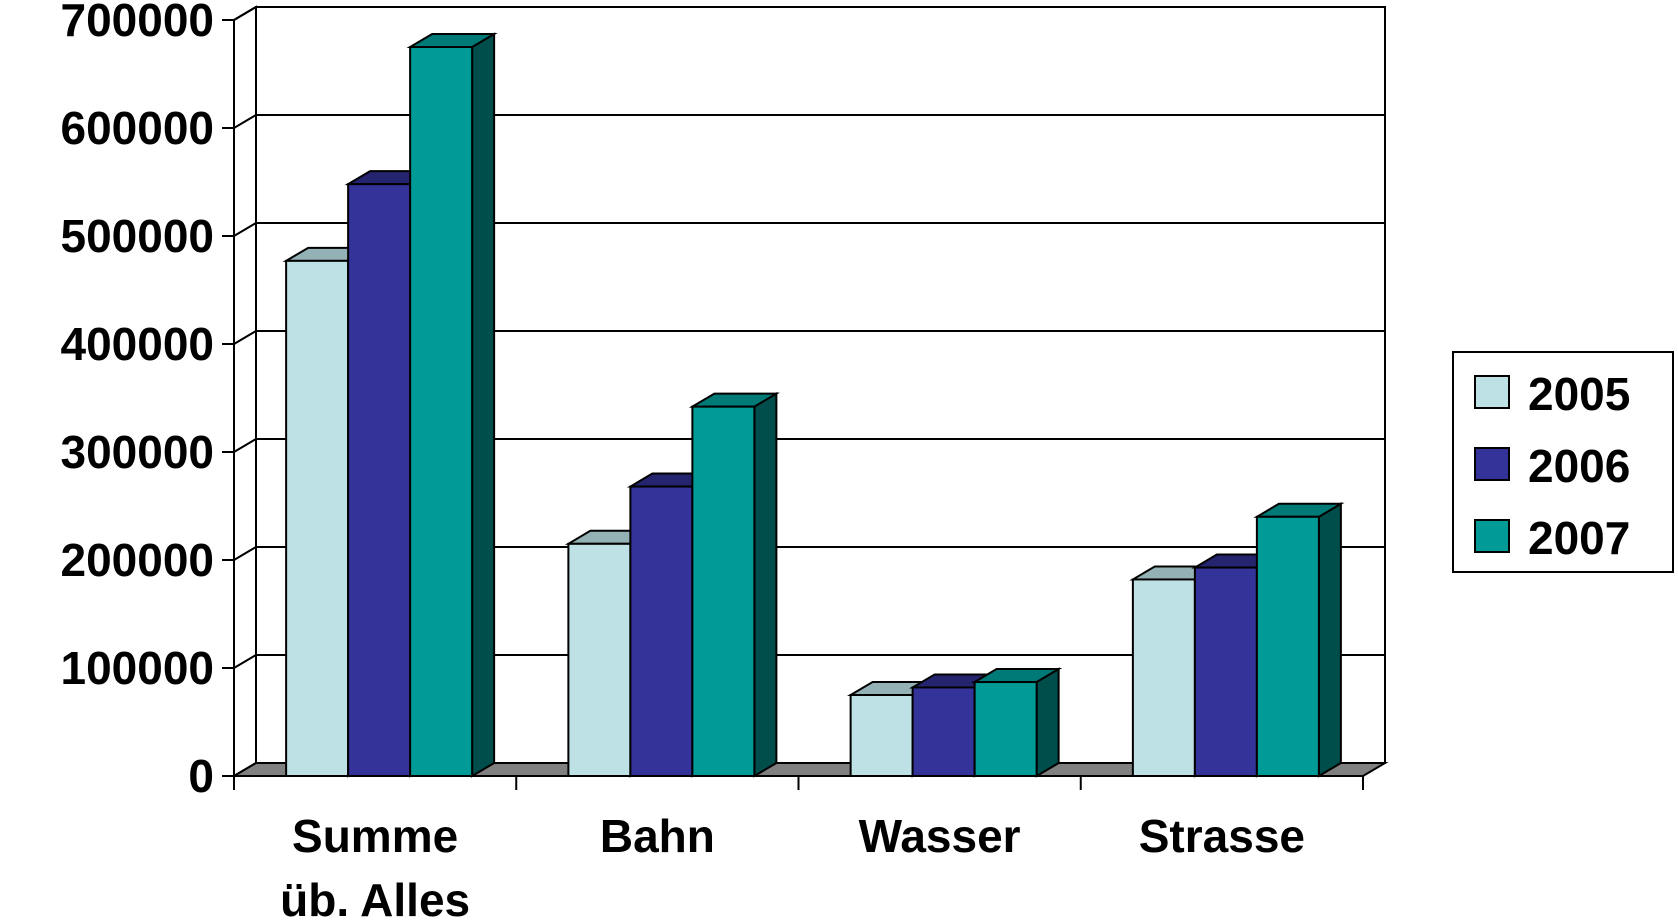  I want to click on legend: 2005 2006 2007, so click(1563, 462).